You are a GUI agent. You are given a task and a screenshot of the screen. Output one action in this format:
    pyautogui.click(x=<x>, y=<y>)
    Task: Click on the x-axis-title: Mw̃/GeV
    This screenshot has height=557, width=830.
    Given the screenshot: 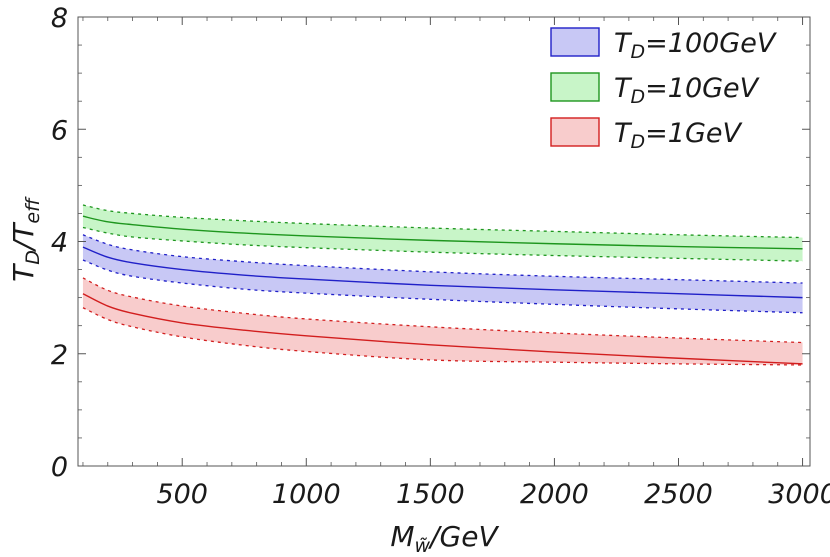 What is the action you would take?
    pyautogui.click(x=444, y=538)
    